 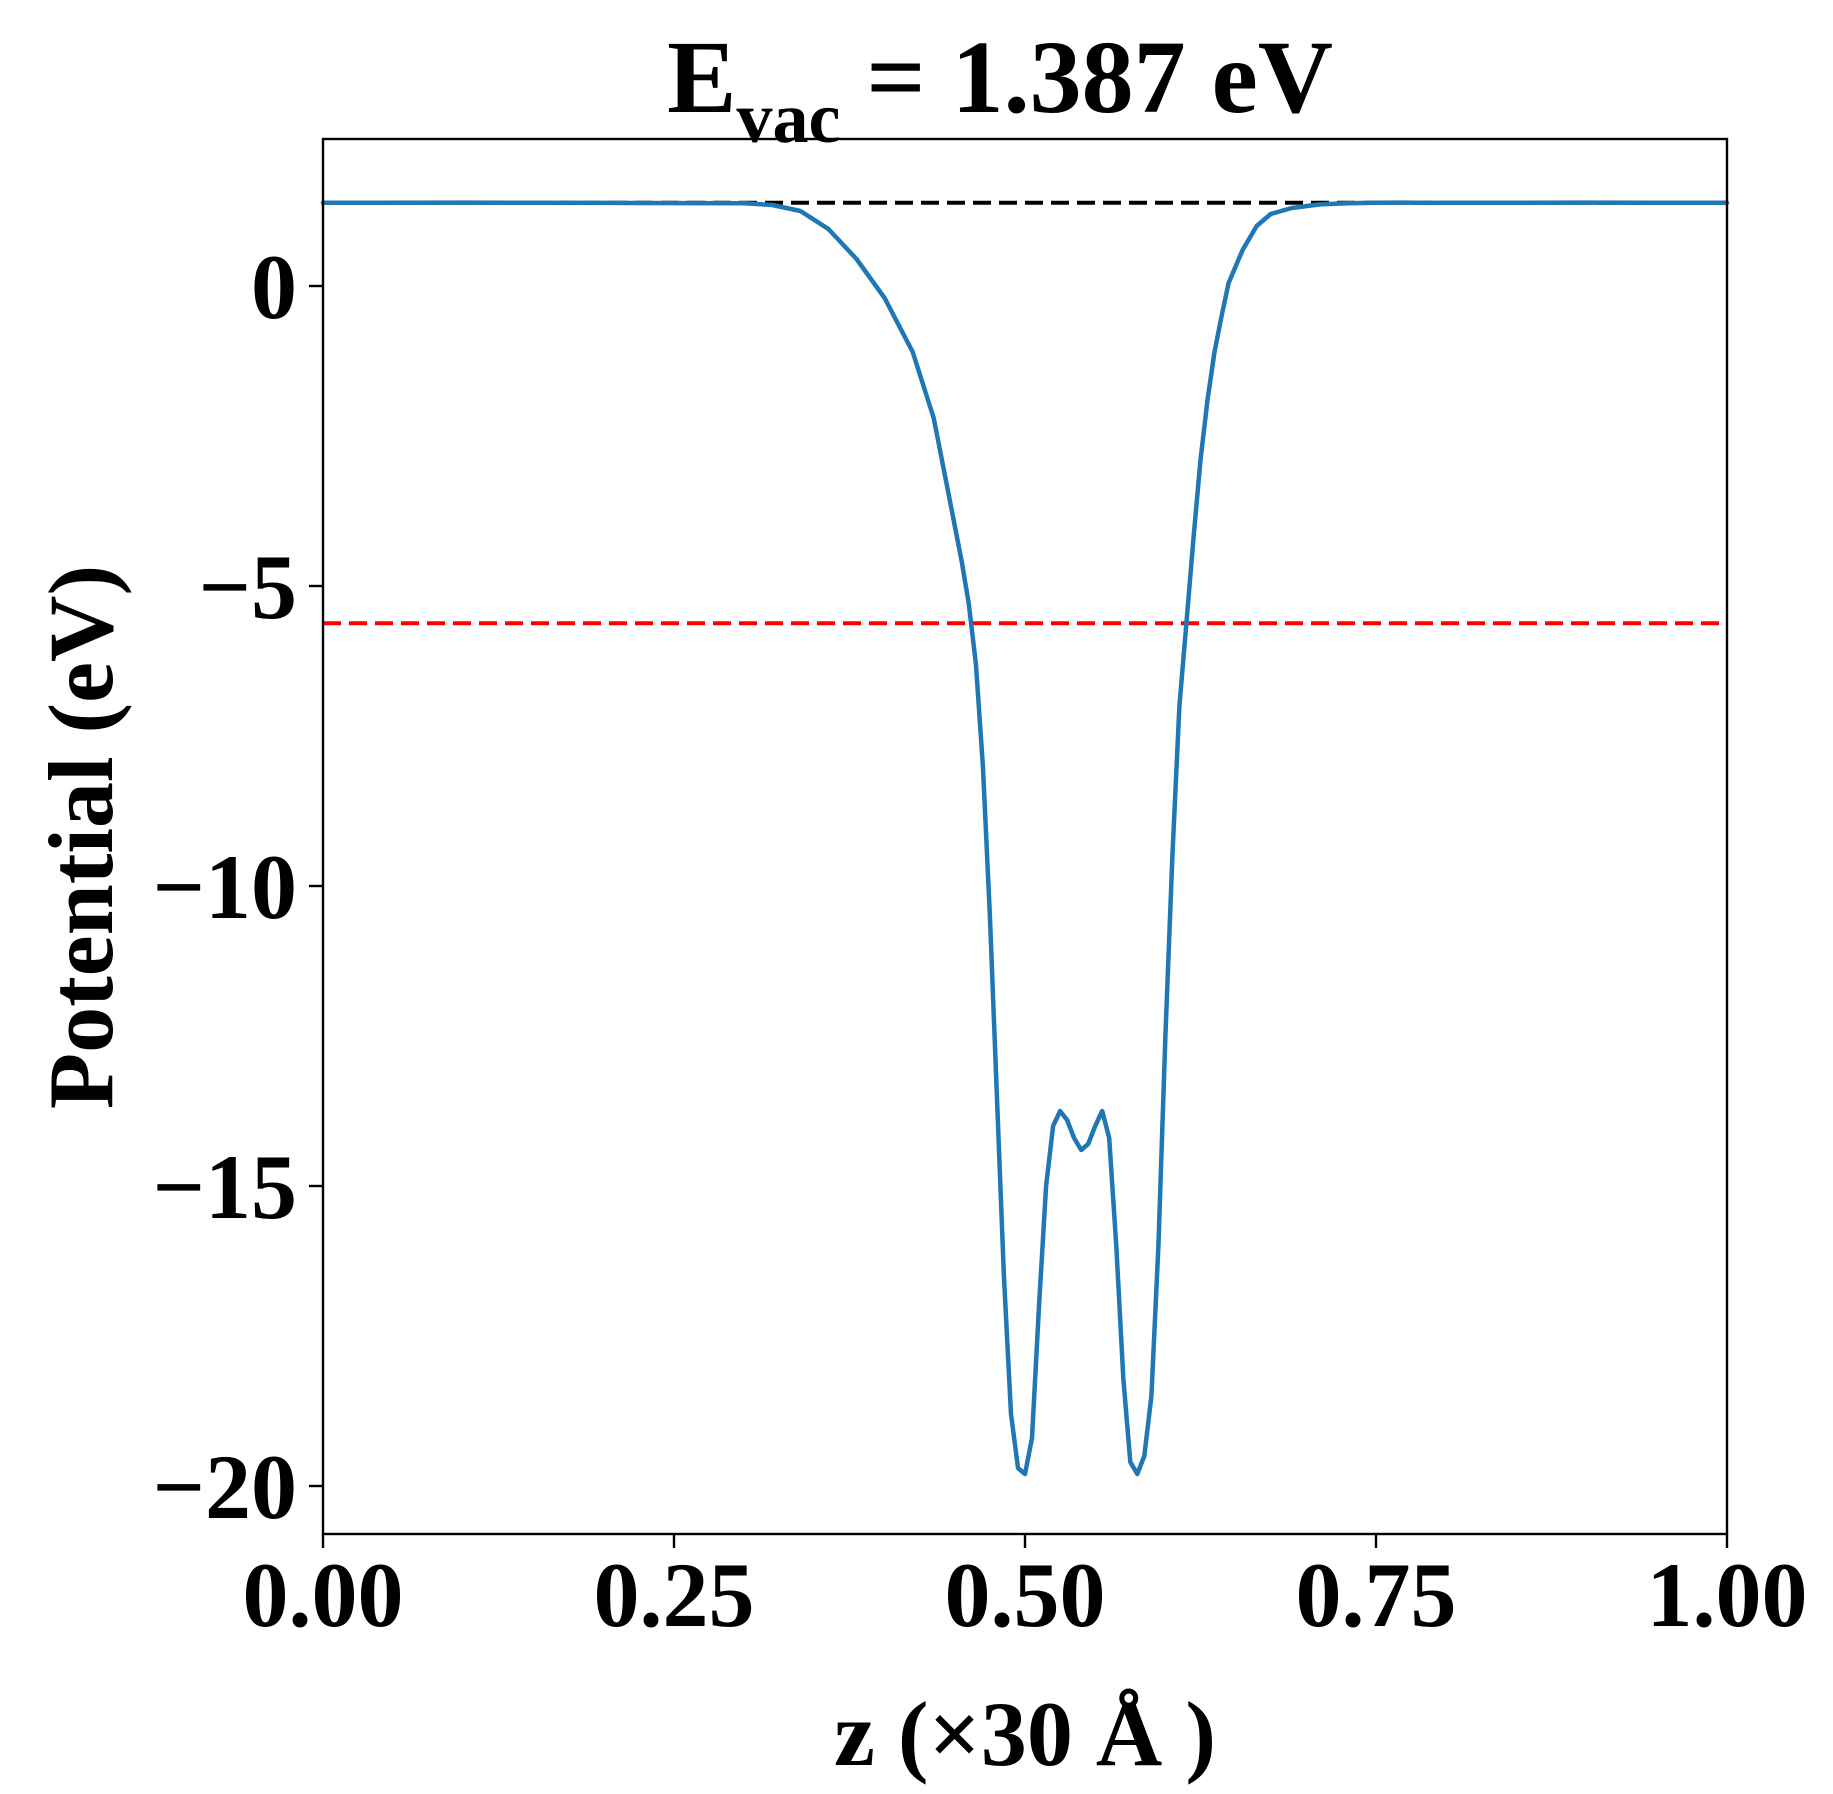 I want to click on x-tick-label: 0.00, so click(x=323, y=1595).